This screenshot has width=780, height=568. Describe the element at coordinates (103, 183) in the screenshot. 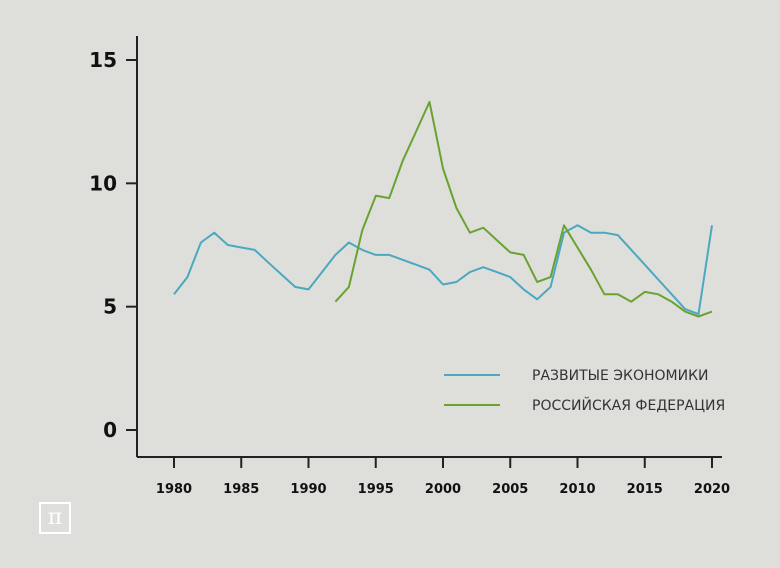

I see `y-tick-label: 10` at that location.